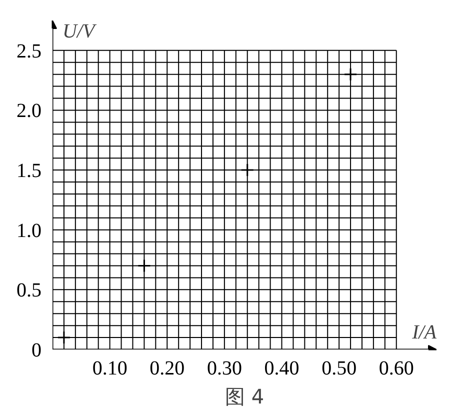 This screenshot has height=413, width=456. Describe the element at coordinates (224, 369) in the screenshot. I see `x-tick-label: 0.30` at that location.